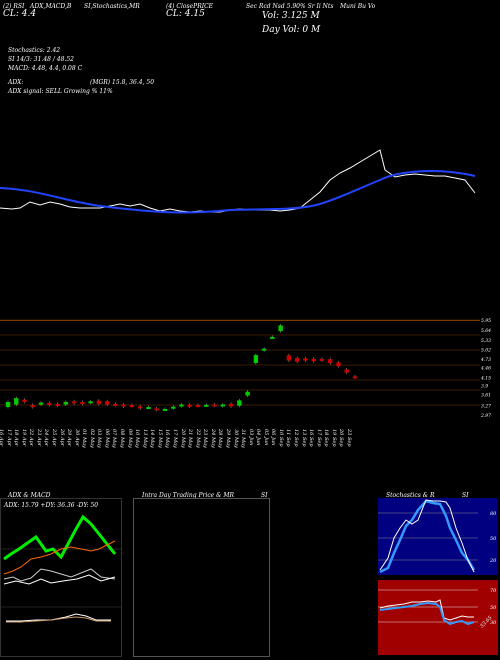 Image resolution: width=500 pixels, height=660 pixels. I want to click on date-label: 20 Sep, so click(341, 438).